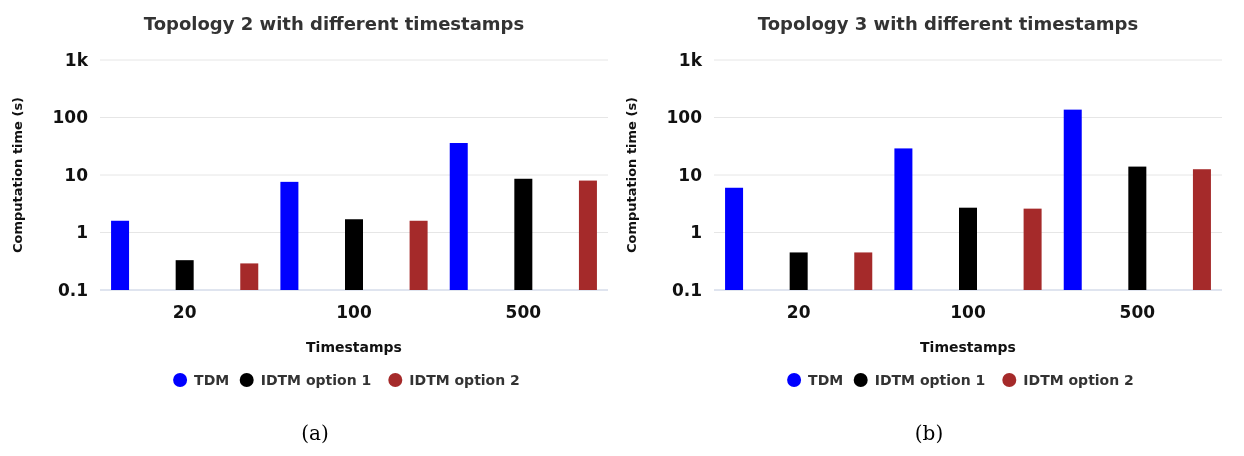 Image resolution: width=1244 pixels, height=456 pixels. I want to click on text: (a), so click(315, 433).